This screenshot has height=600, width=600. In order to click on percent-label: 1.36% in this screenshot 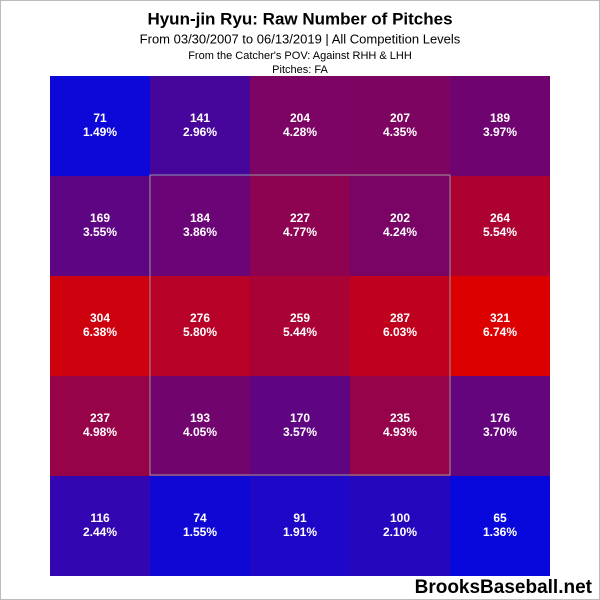, I will do `click(500, 532)`.